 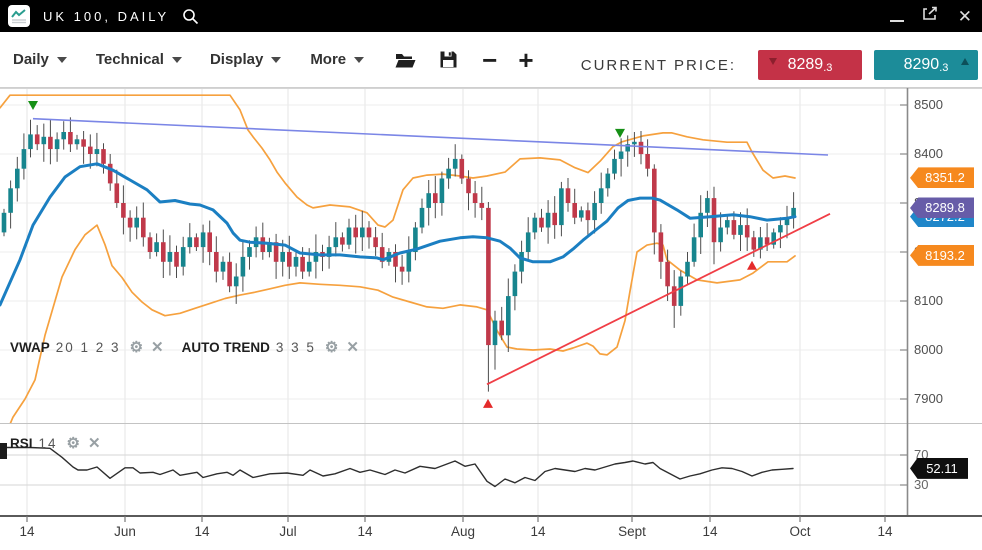 I want to click on rsi-pane, so click(x=397, y=467).